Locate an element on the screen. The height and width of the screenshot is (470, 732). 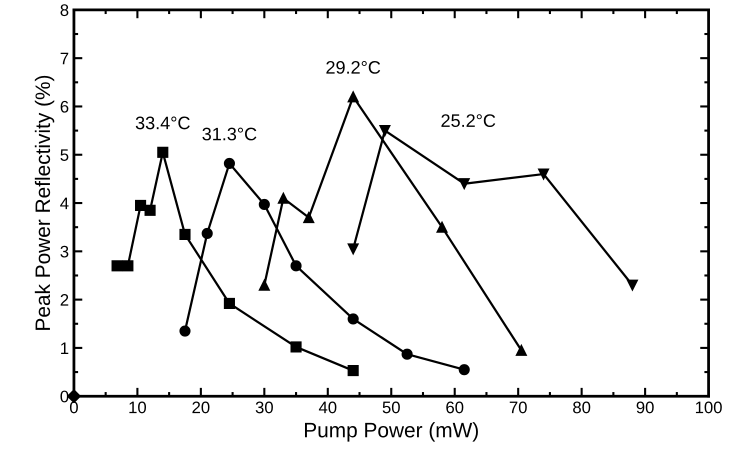
y-tick-label: 1 is located at coordinates (64, 348).